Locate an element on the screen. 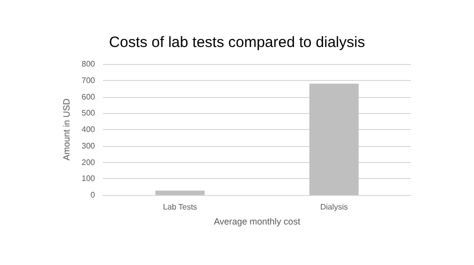  x-tick-label: Dialysis is located at coordinates (334, 207).